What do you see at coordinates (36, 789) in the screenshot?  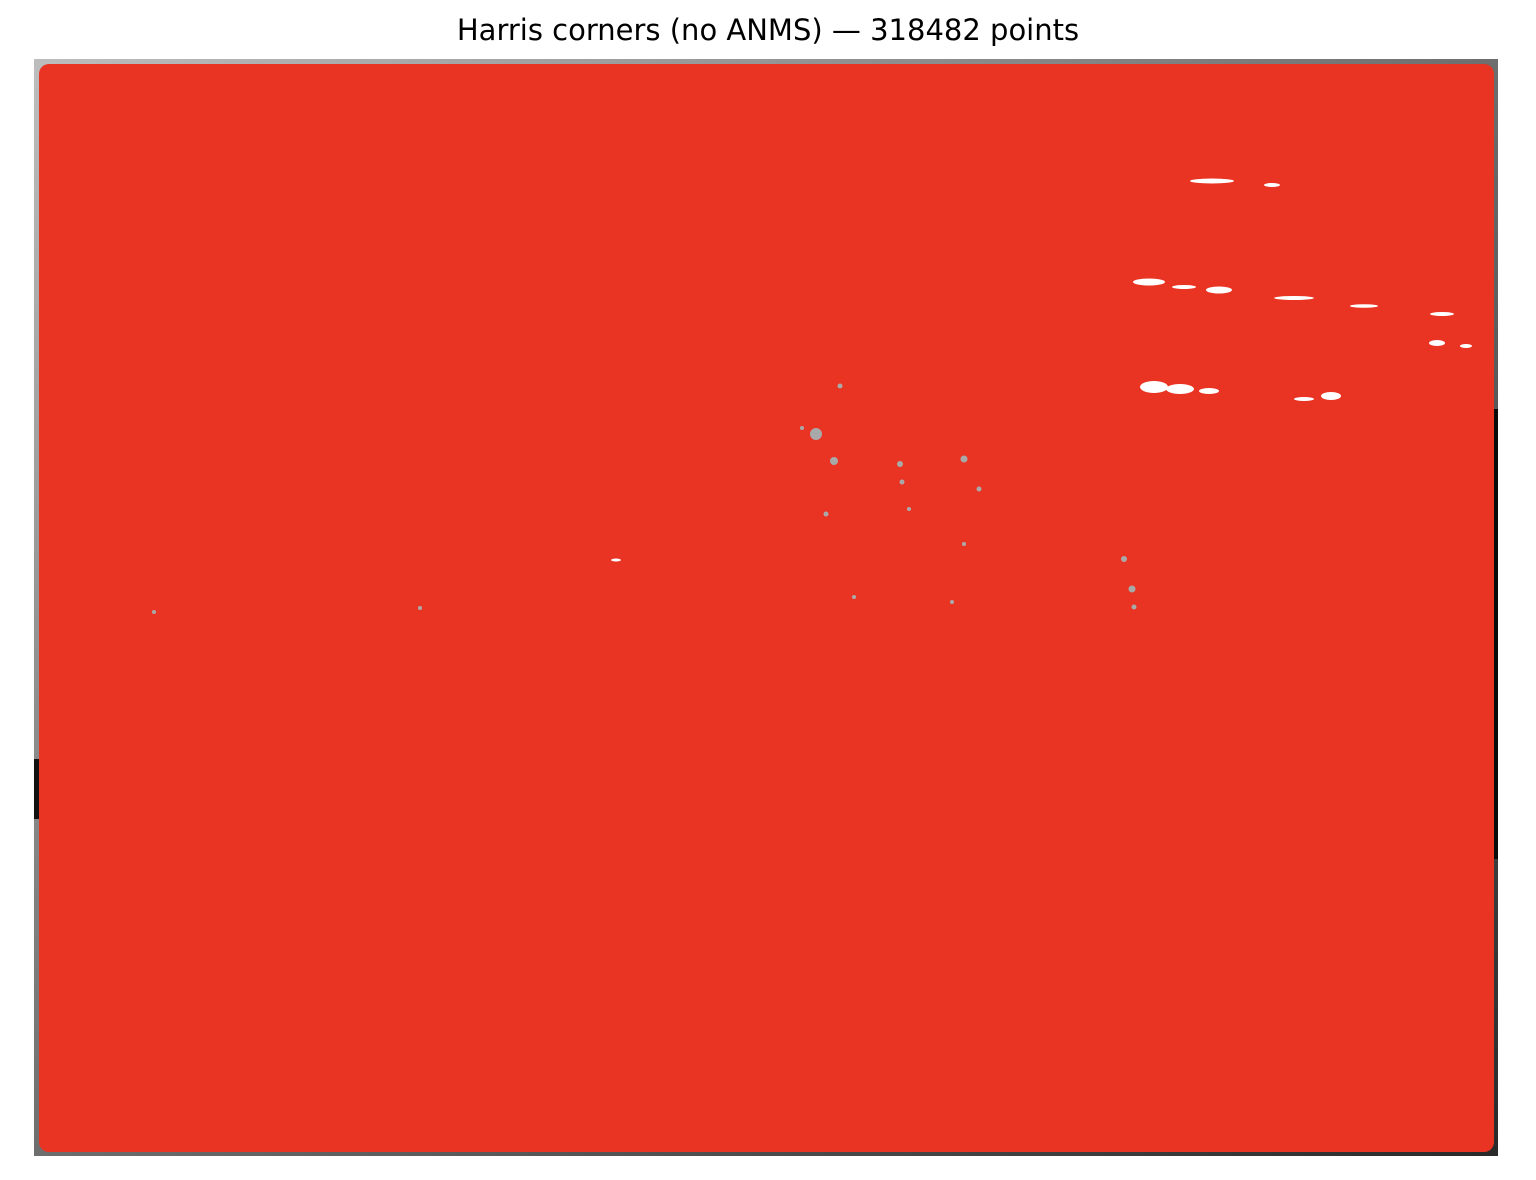 I see `photo-dark-edge-left` at bounding box center [36, 789].